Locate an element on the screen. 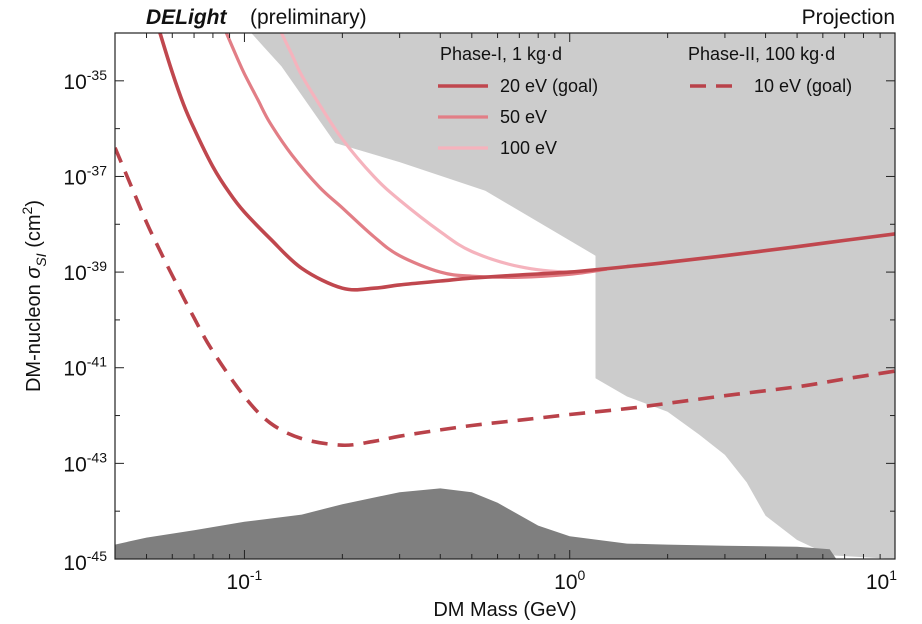  y-tick-label: 10-37 is located at coordinates (85, 175).